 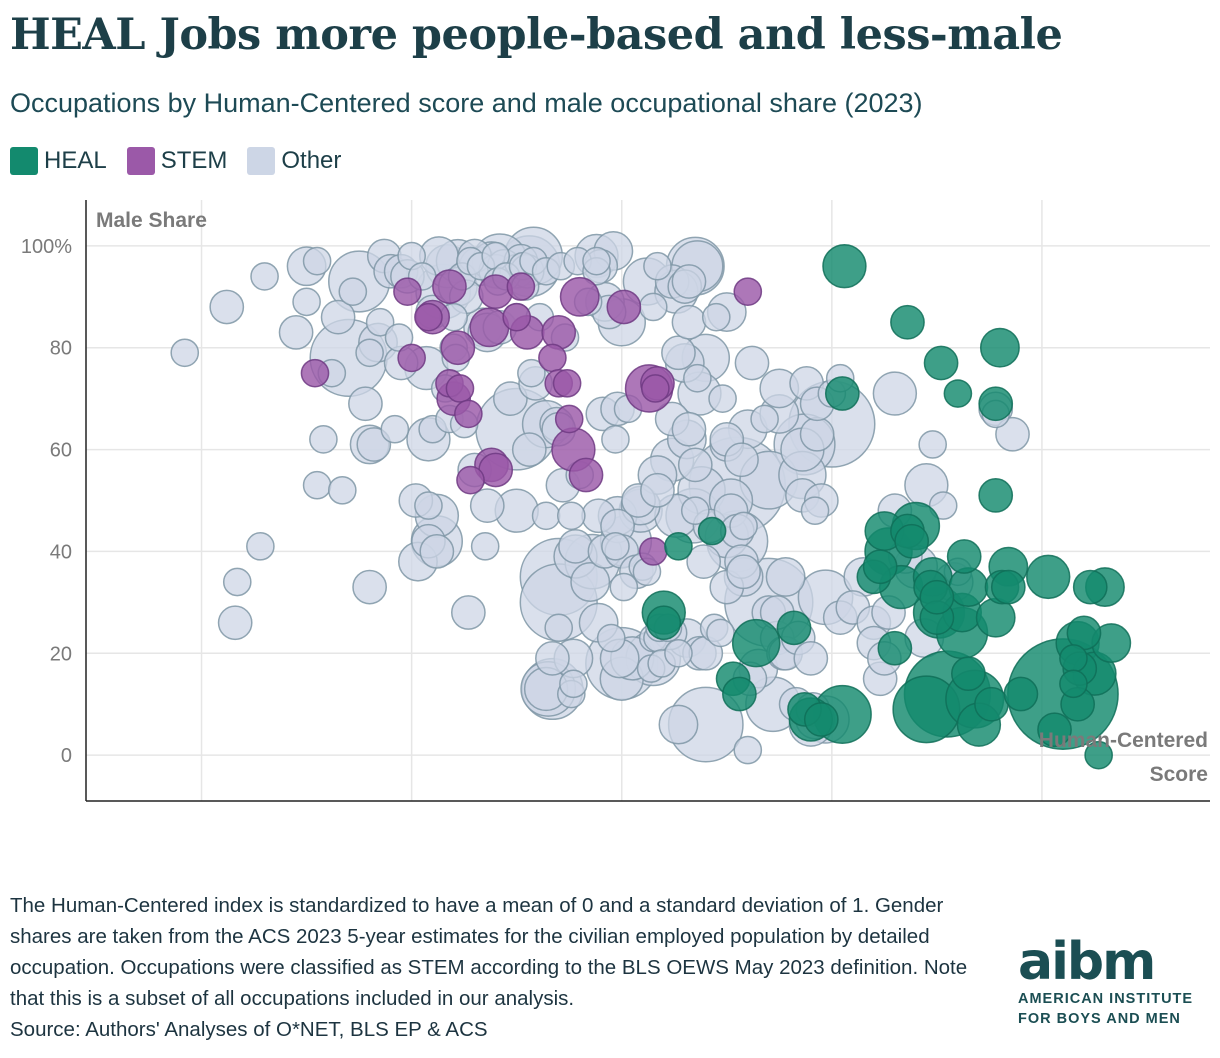 What do you see at coordinates (58, 161) in the screenshot?
I see `legend-item-heal: HEAL` at bounding box center [58, 161].